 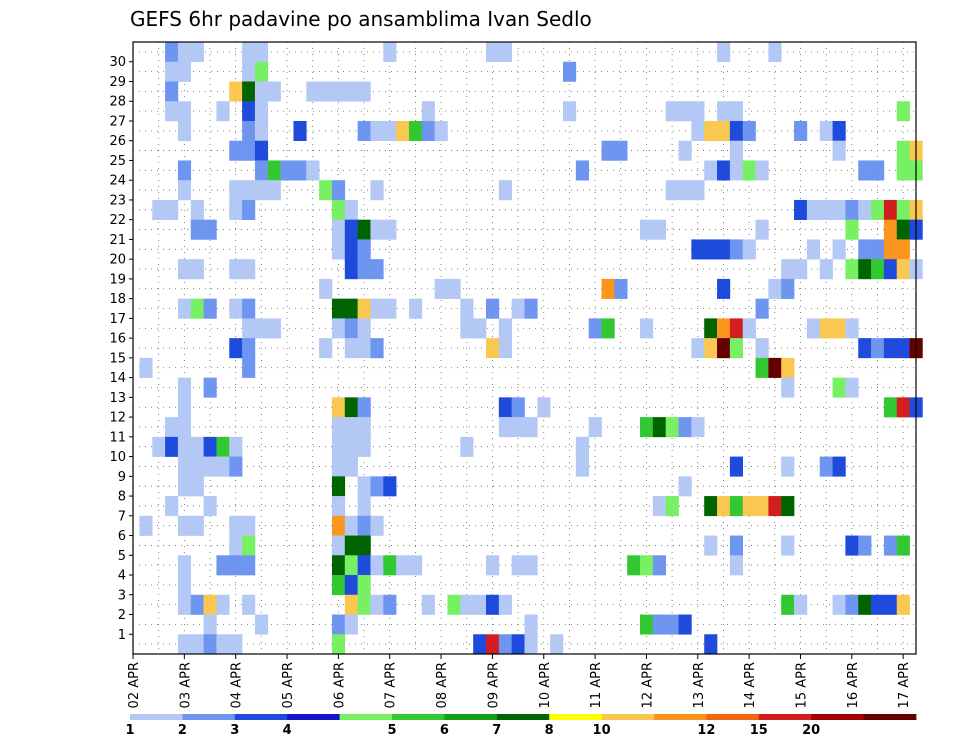 What do you see at coordinates (182, 730) in the screenshot?
I see `legend-level-label: 2` at bounding box center [182, 730].